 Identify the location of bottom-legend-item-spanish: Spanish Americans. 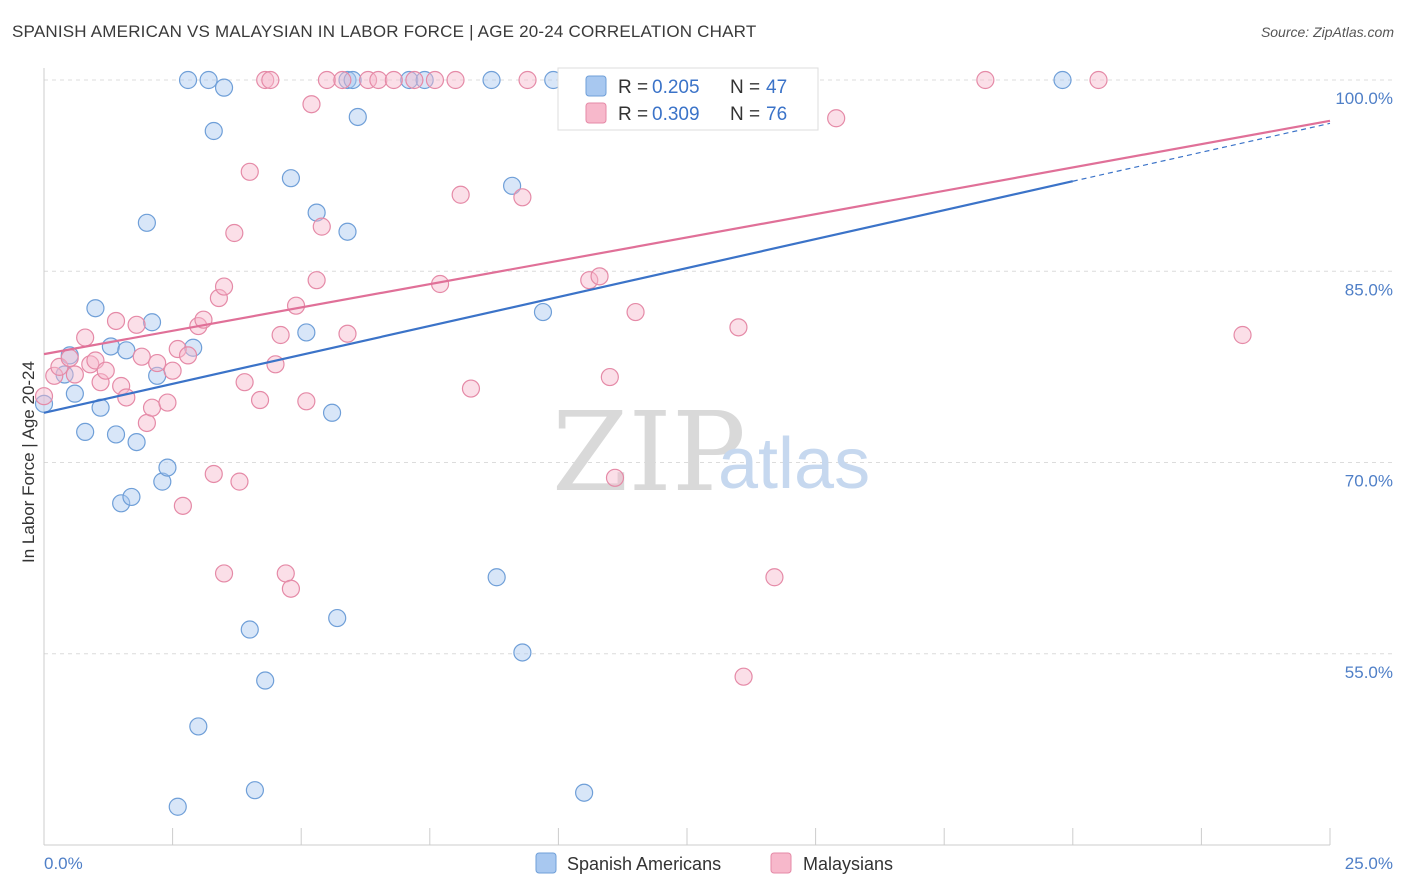
(628, 863).